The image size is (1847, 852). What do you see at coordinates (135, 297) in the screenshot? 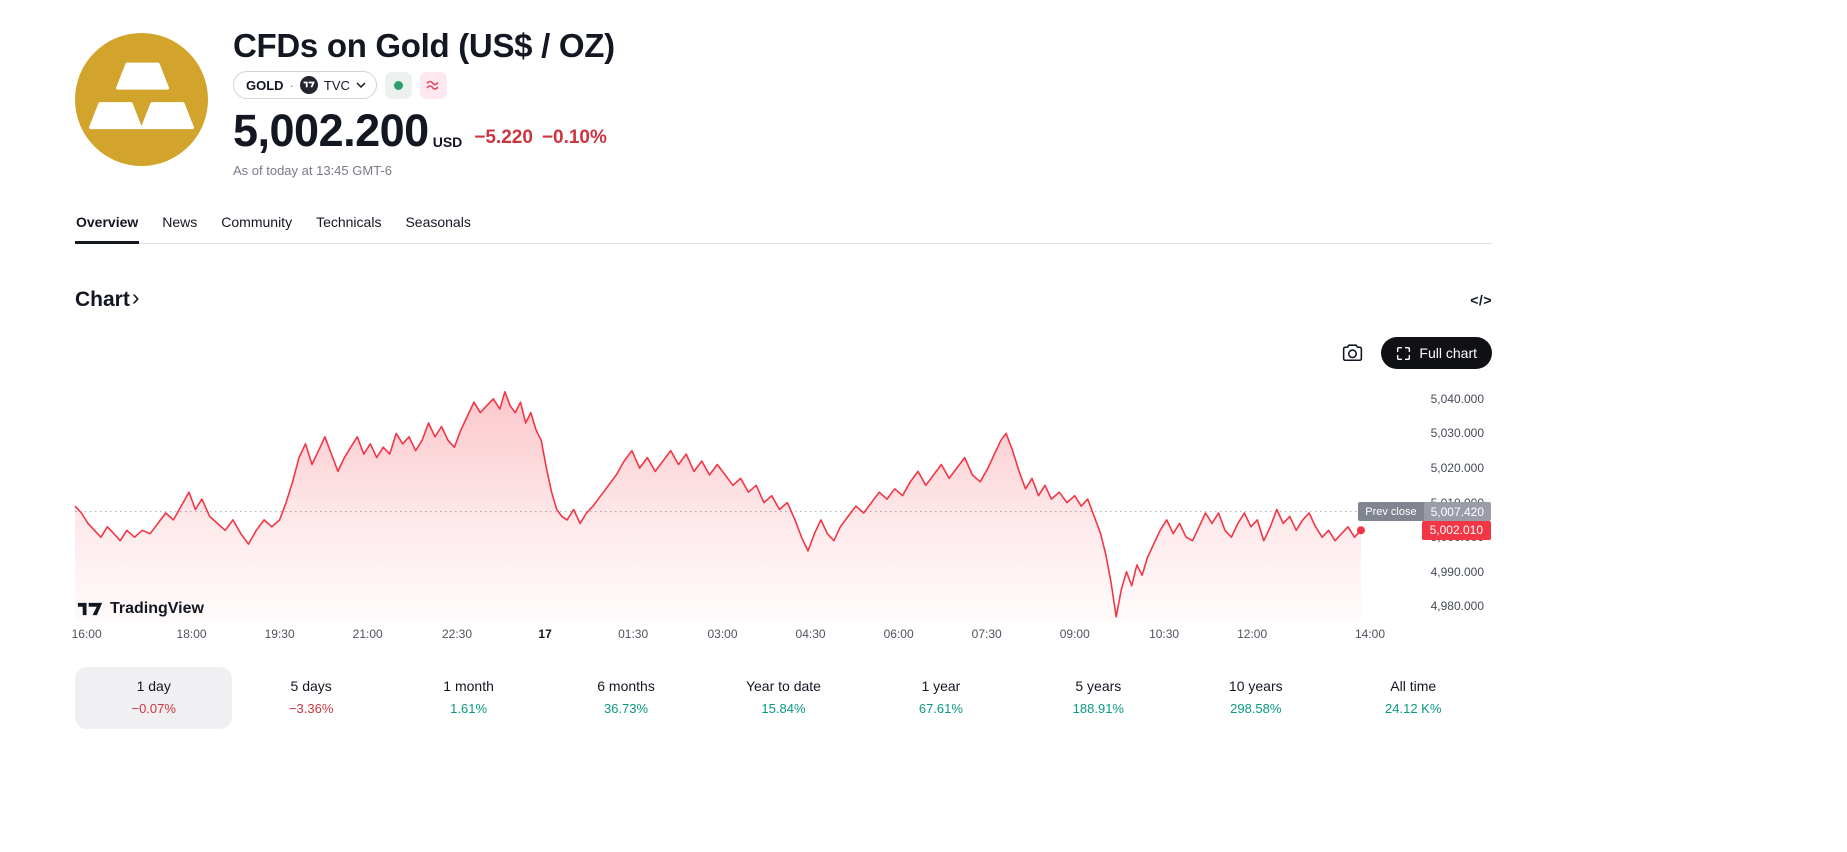
I see `chevron-right-icon: ›` at bounding box center [135, 297].